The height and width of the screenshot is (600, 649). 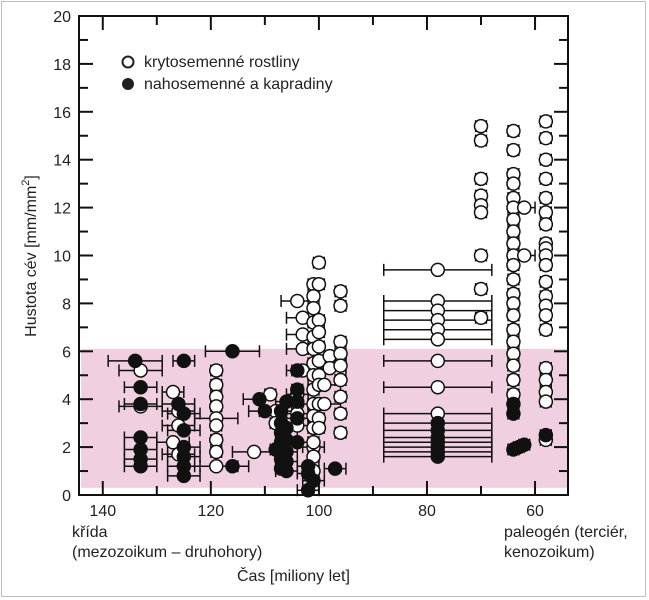 What do you see at coordinates (293, 576) in the screenshot?
I see `x-axis-label: Čas [miliony let]` at bounding box center [293, 576].